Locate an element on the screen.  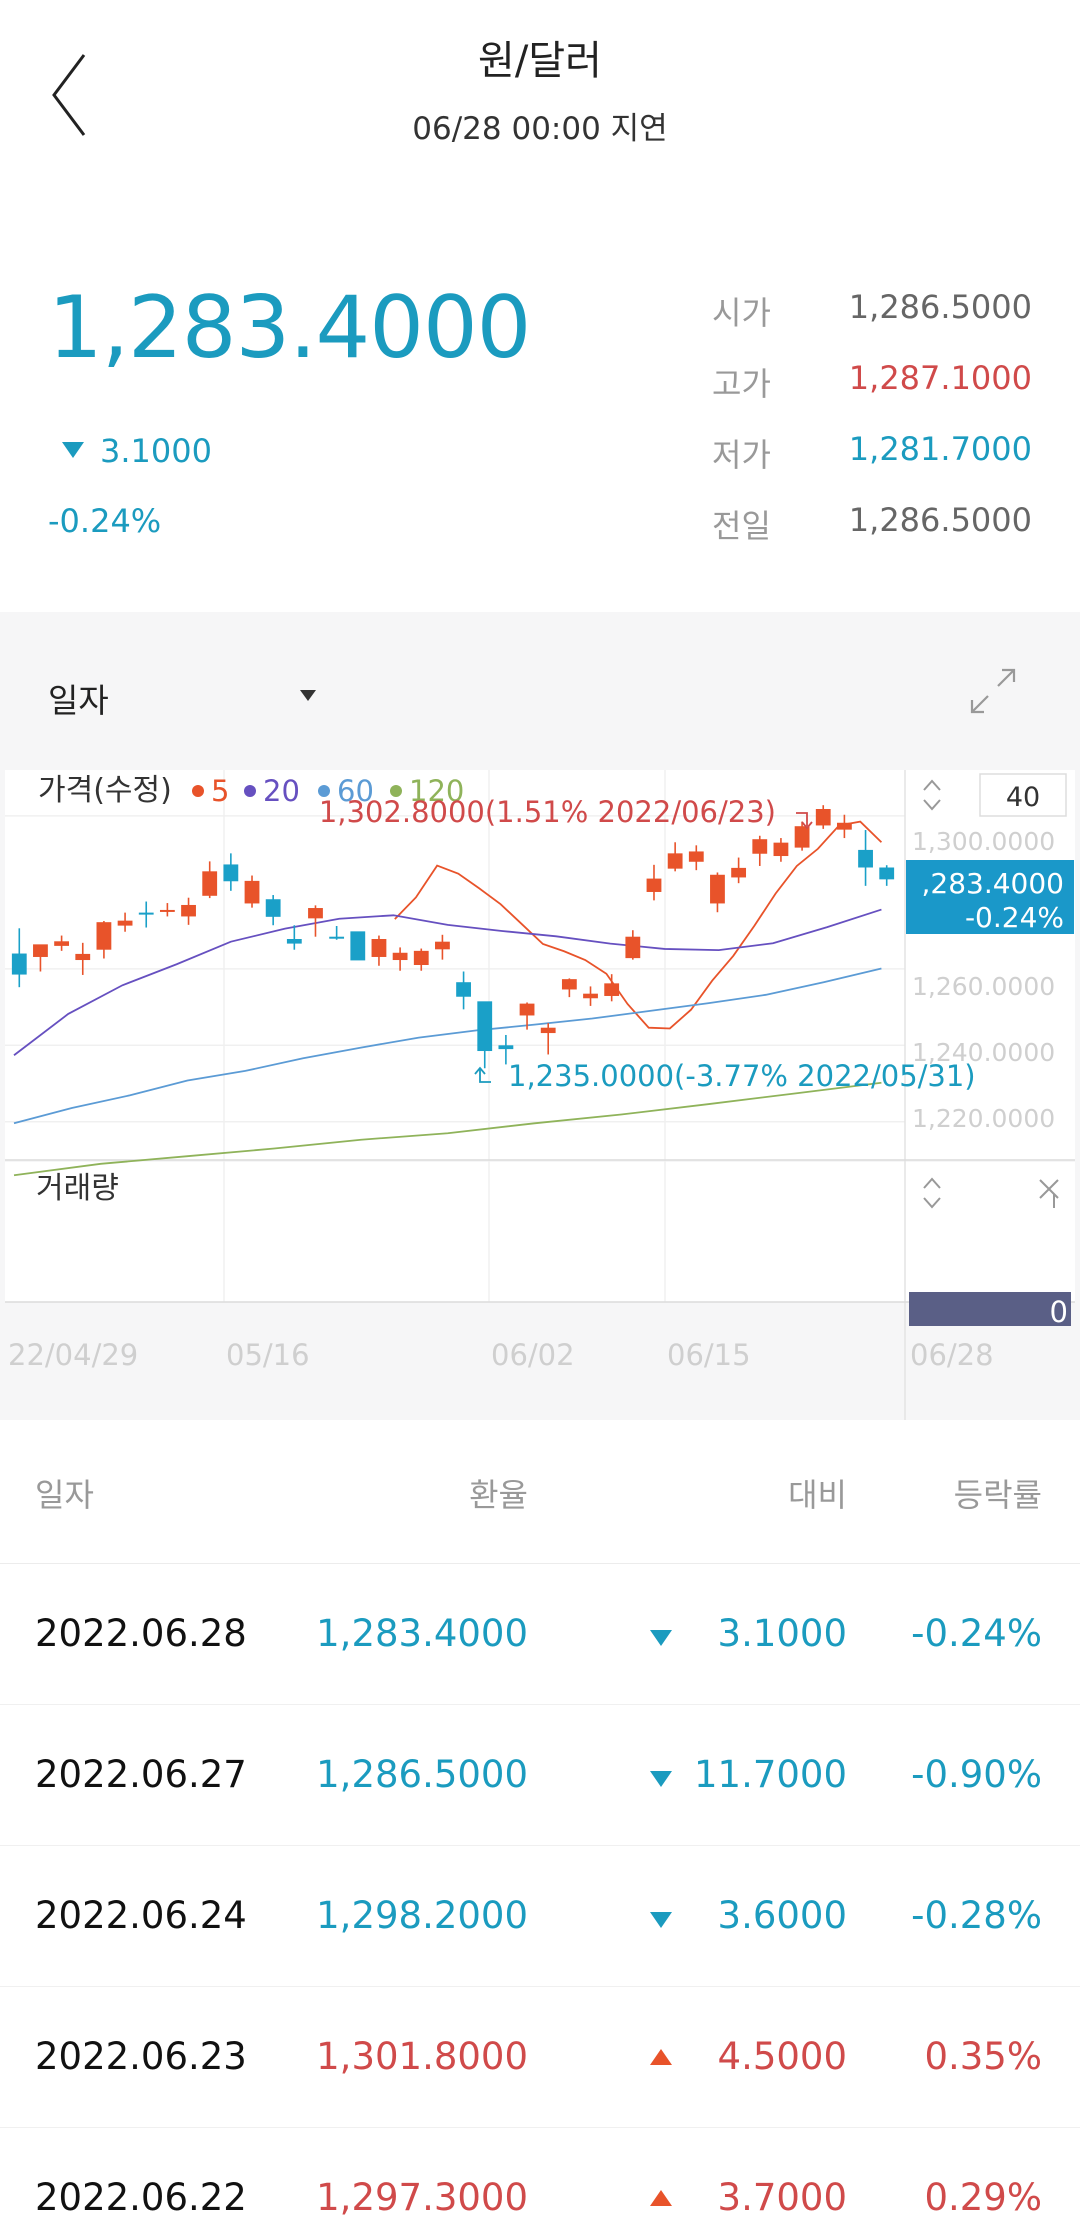
row-rate: 1,298.2000 is located at coordinates (422, 1915).